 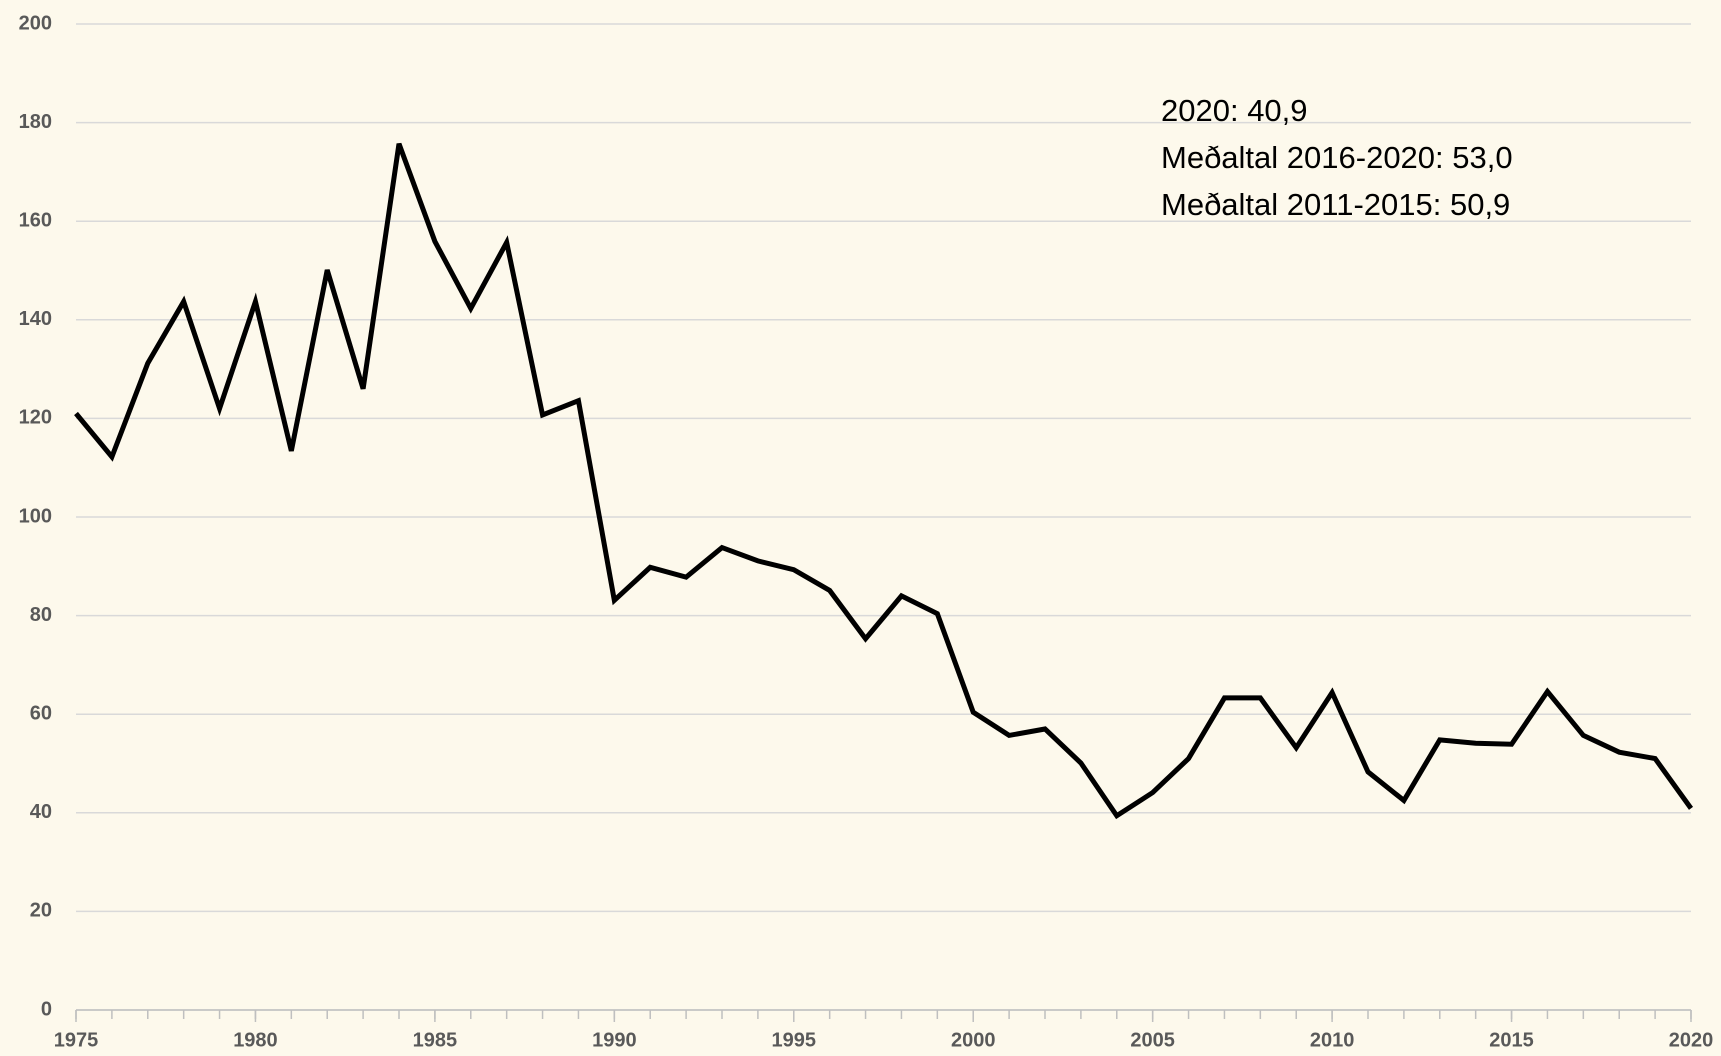 What do you see at coordinates (1152, 1040) in the screenshot?
I see `x-tick-label: 2005` at bounding box center [1152, 1040].